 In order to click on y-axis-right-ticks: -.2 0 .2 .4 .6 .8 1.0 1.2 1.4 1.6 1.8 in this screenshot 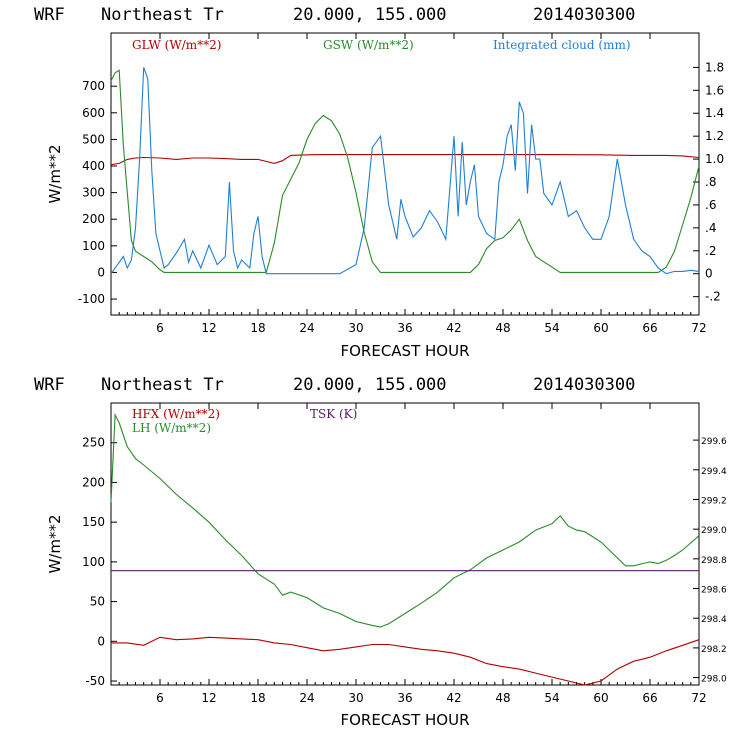, I will do `click(708, 182)`.